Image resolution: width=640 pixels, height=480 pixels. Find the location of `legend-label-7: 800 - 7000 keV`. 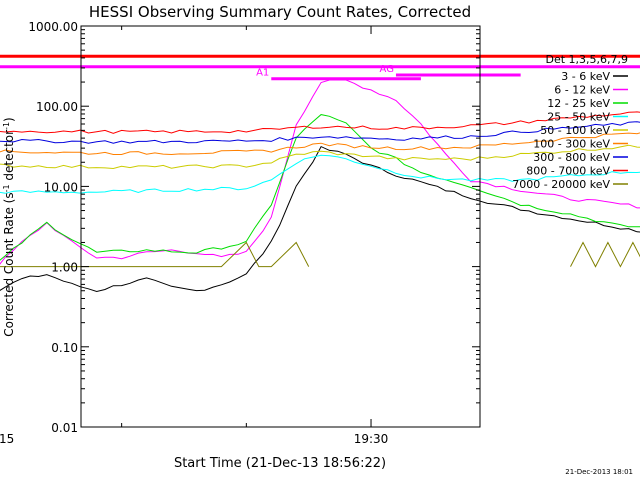

legend-label-7: 800 - 7000 keV is located at coordinates (568, 171).